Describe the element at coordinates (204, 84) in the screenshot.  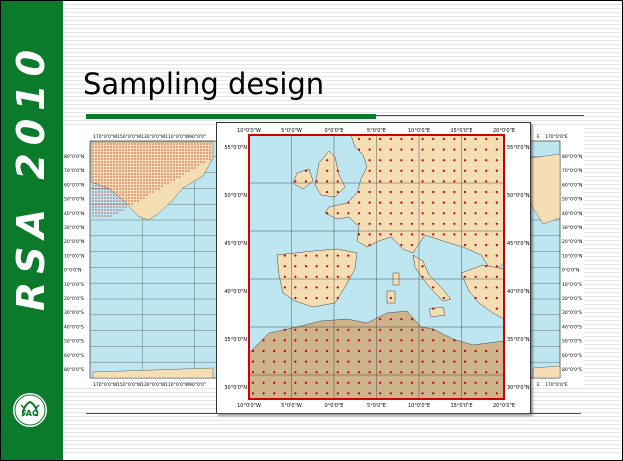
I see `slide-title: Sampling design` at that location.